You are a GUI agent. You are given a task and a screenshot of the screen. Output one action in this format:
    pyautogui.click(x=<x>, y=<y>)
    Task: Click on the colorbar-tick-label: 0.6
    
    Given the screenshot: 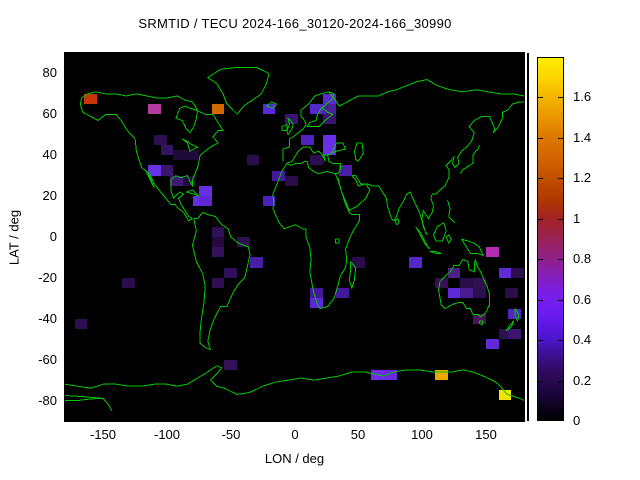 What is the action you would take?
    pyautogui.click(x=582, y=299)
    